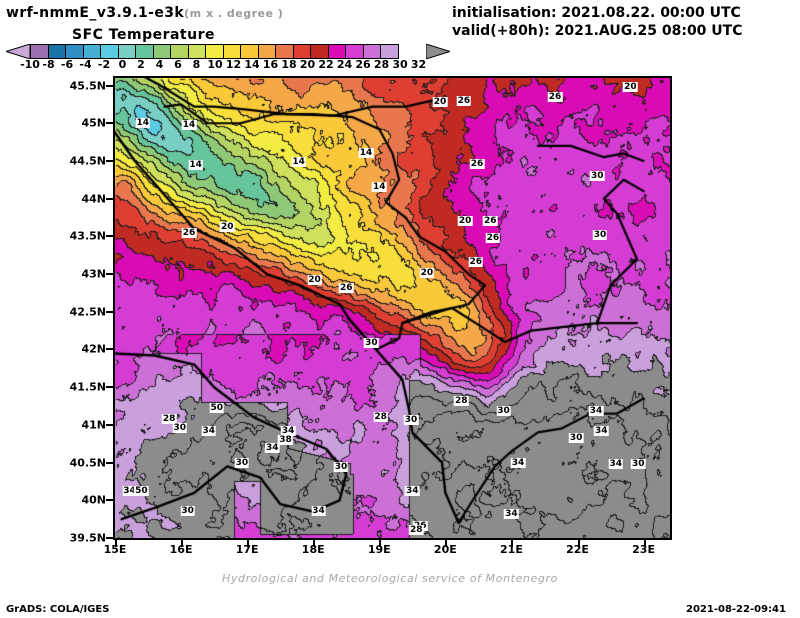 This screenshot has width=800, height=618. Describe the element at coordinates (104, 64) in the screenshot. I see `colorbar-tick--2: -2` at that location.